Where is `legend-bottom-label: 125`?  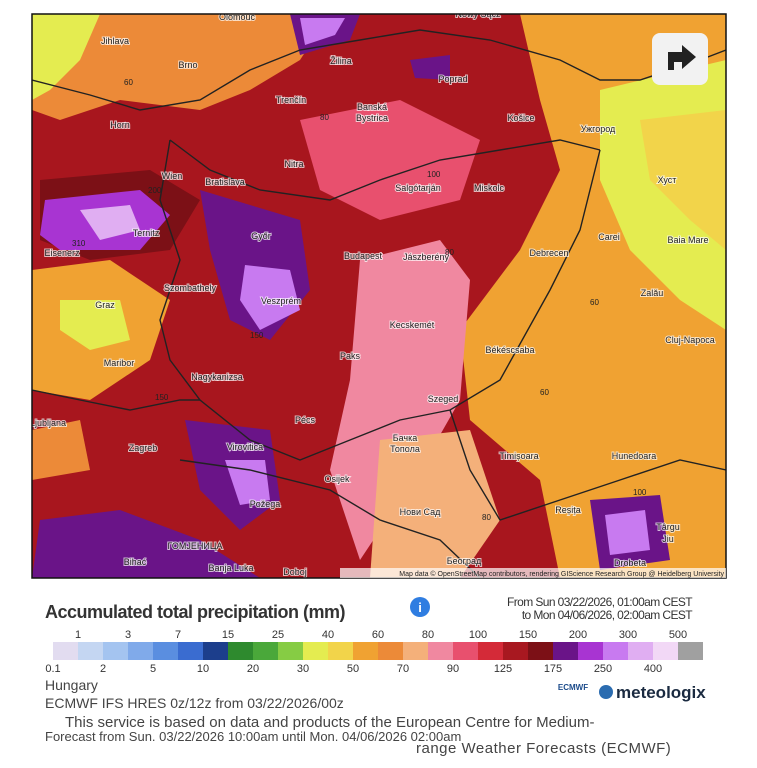
legend-bottom-label: 125 is located at coordinates (503, 669).